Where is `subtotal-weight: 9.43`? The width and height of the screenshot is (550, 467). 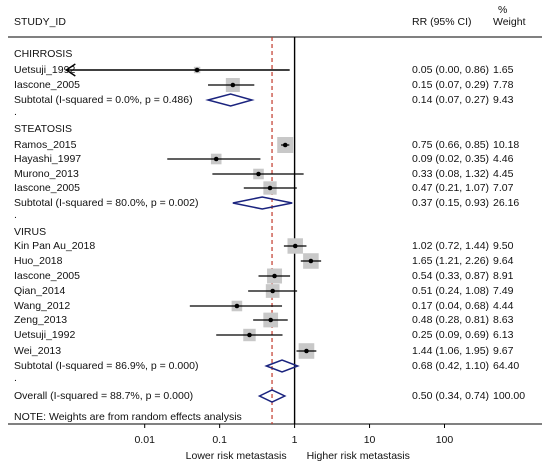
subtotal-weight: 9.43 is located at coordinates (503, 100).